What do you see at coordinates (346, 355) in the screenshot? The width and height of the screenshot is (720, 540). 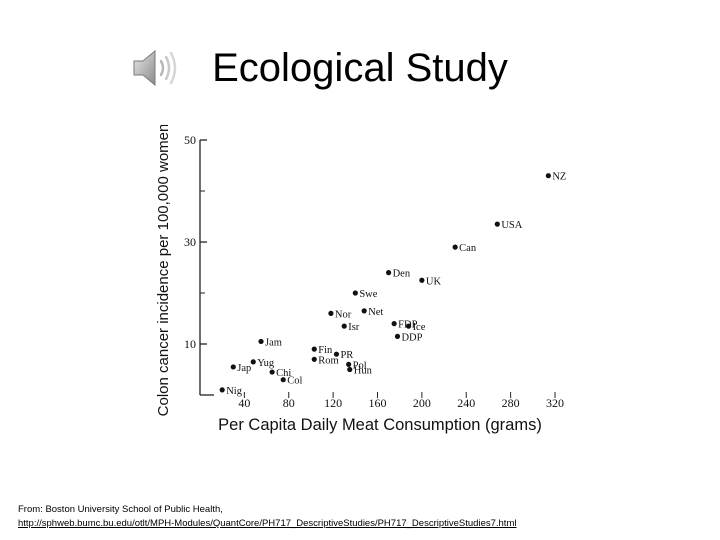 I see `point-label: PR` at bounding box center [346, 355].